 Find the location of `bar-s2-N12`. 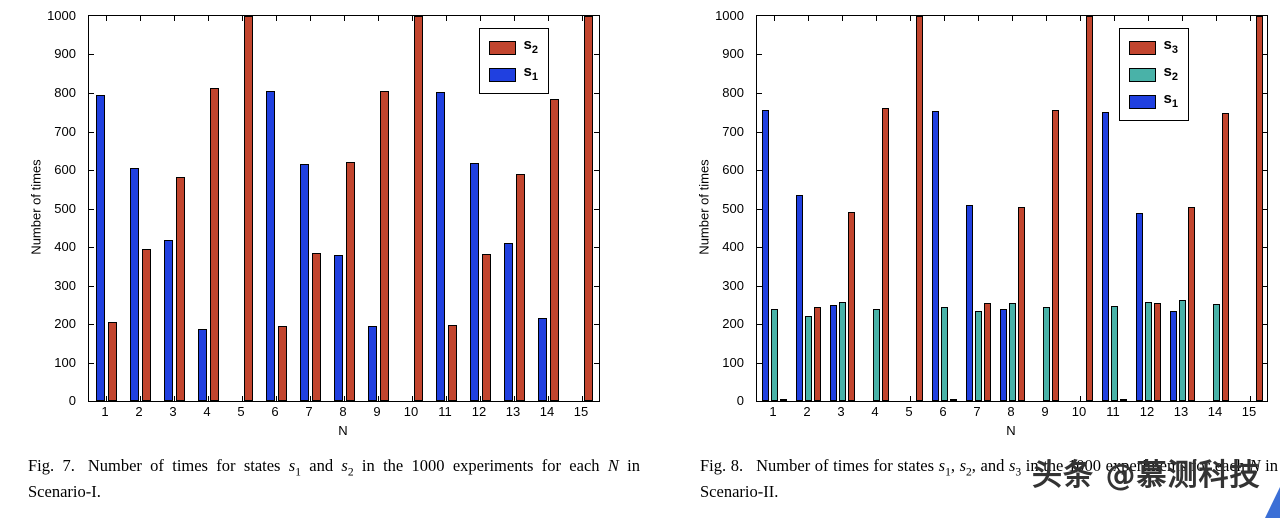

bar-s2-N12 is located at coordinates (1148, 351).